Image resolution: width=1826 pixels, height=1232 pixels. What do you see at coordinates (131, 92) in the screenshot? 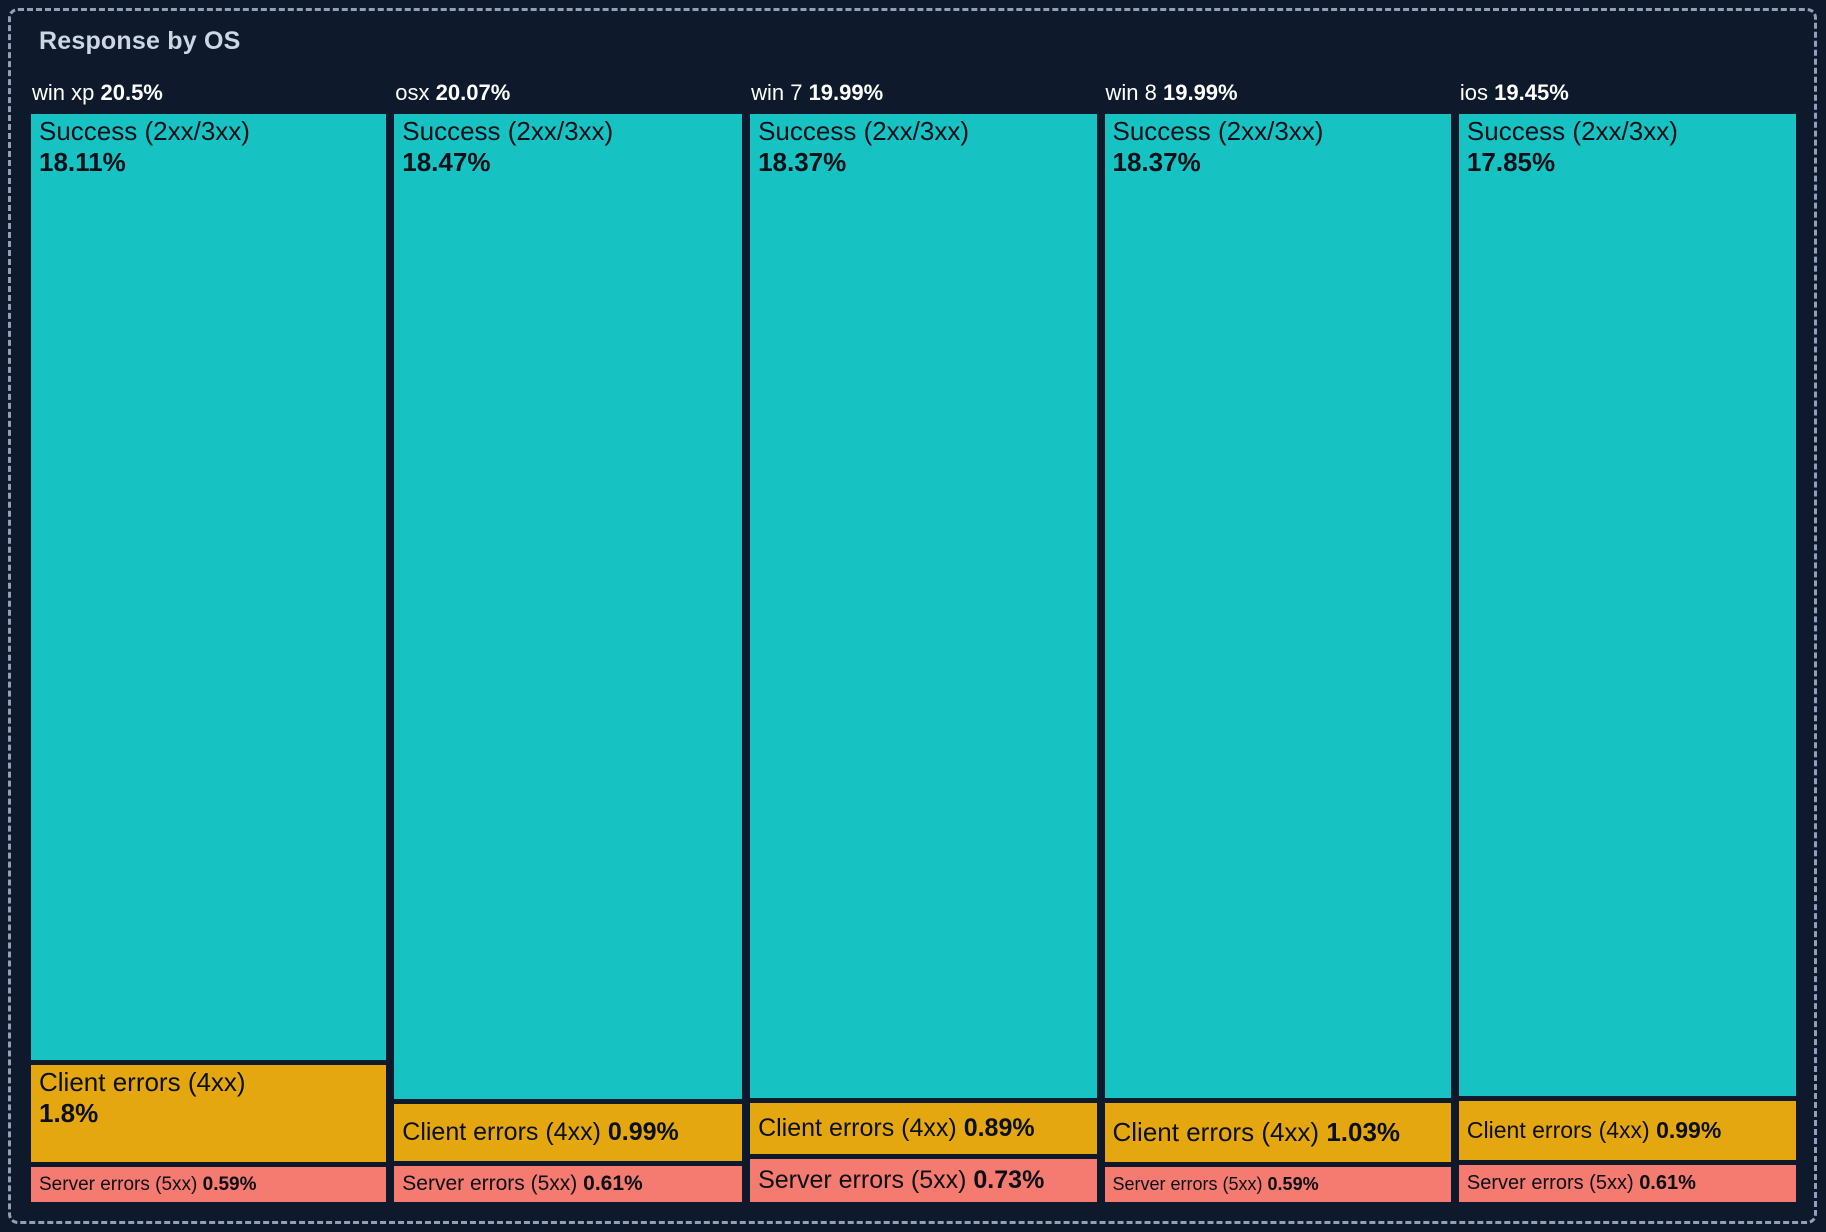
I see `os-total-pct: 20.5%` at bounding box center [131, 92].